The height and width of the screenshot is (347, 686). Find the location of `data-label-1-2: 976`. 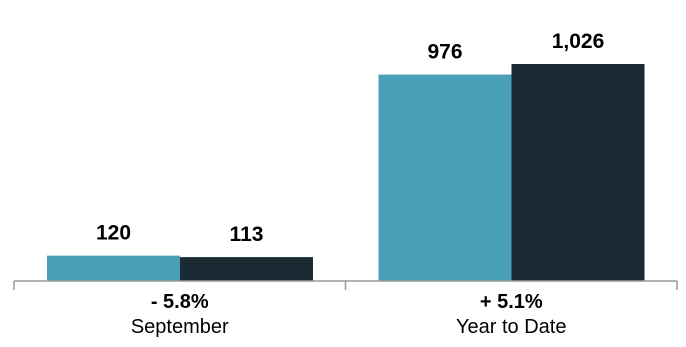

data-label-1-2: 976 is located at coordinates (444, 52).